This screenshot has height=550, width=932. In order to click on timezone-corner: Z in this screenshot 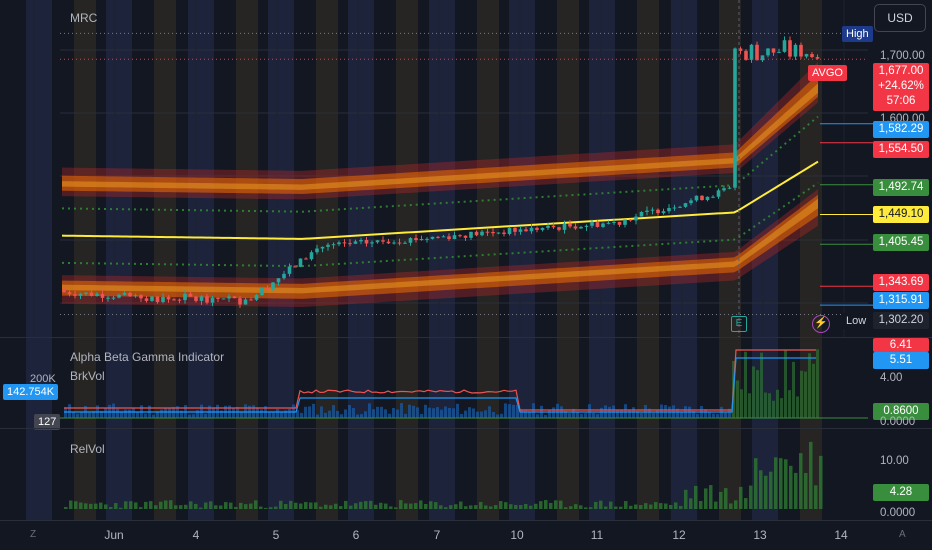, I will do `click(33, 534)`.